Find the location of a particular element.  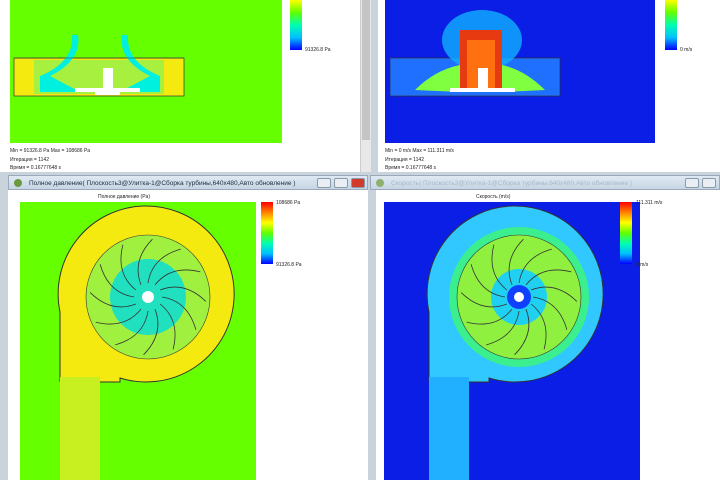

colorbar-max-label: 108686 Pa is located at coordinates (288, 203).